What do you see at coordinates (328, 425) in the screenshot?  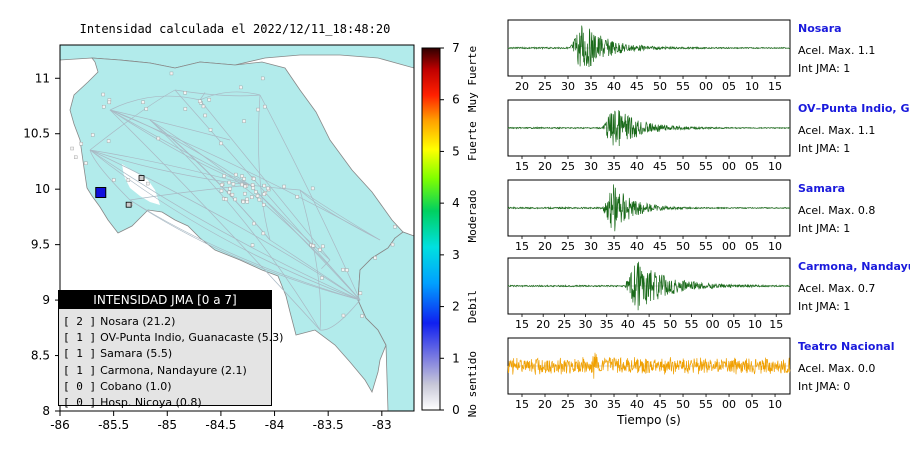 I see `x-tick-label: -83.5` at bounding box center [328, 425].